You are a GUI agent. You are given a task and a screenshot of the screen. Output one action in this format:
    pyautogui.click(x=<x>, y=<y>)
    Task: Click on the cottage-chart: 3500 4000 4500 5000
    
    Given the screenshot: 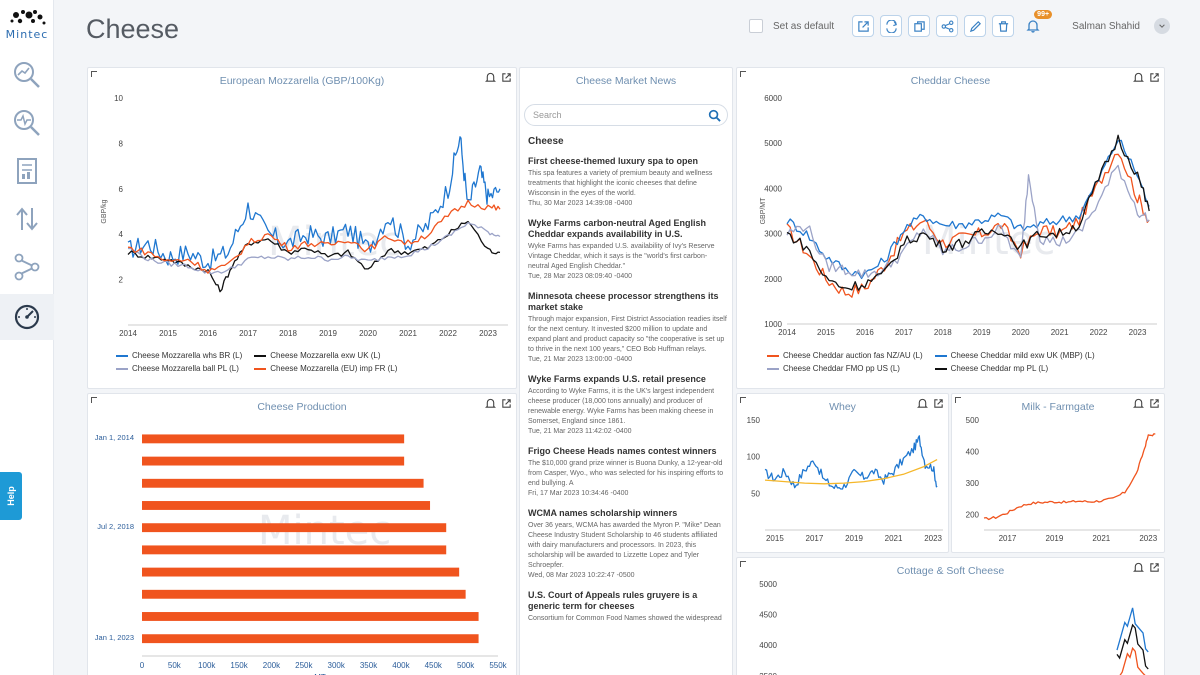 What is the action you would take?
    pyautogui.click(x=954, y=627)
    